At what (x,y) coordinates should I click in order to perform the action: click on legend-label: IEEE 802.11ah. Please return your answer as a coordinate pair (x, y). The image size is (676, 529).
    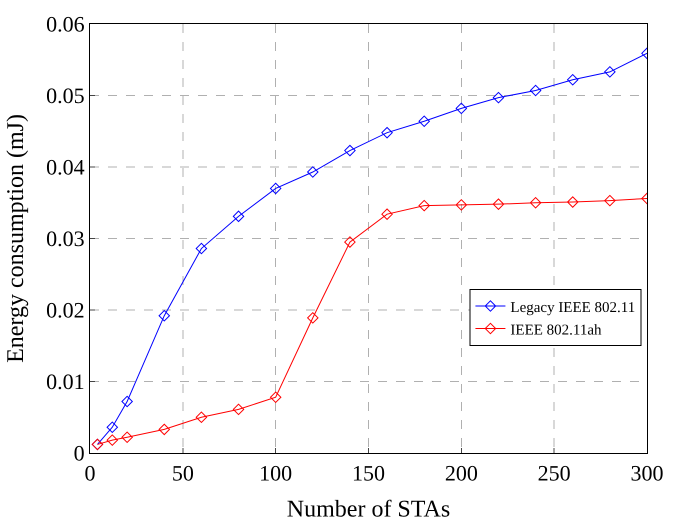
    Looking at the image, I should click on (556, 330).